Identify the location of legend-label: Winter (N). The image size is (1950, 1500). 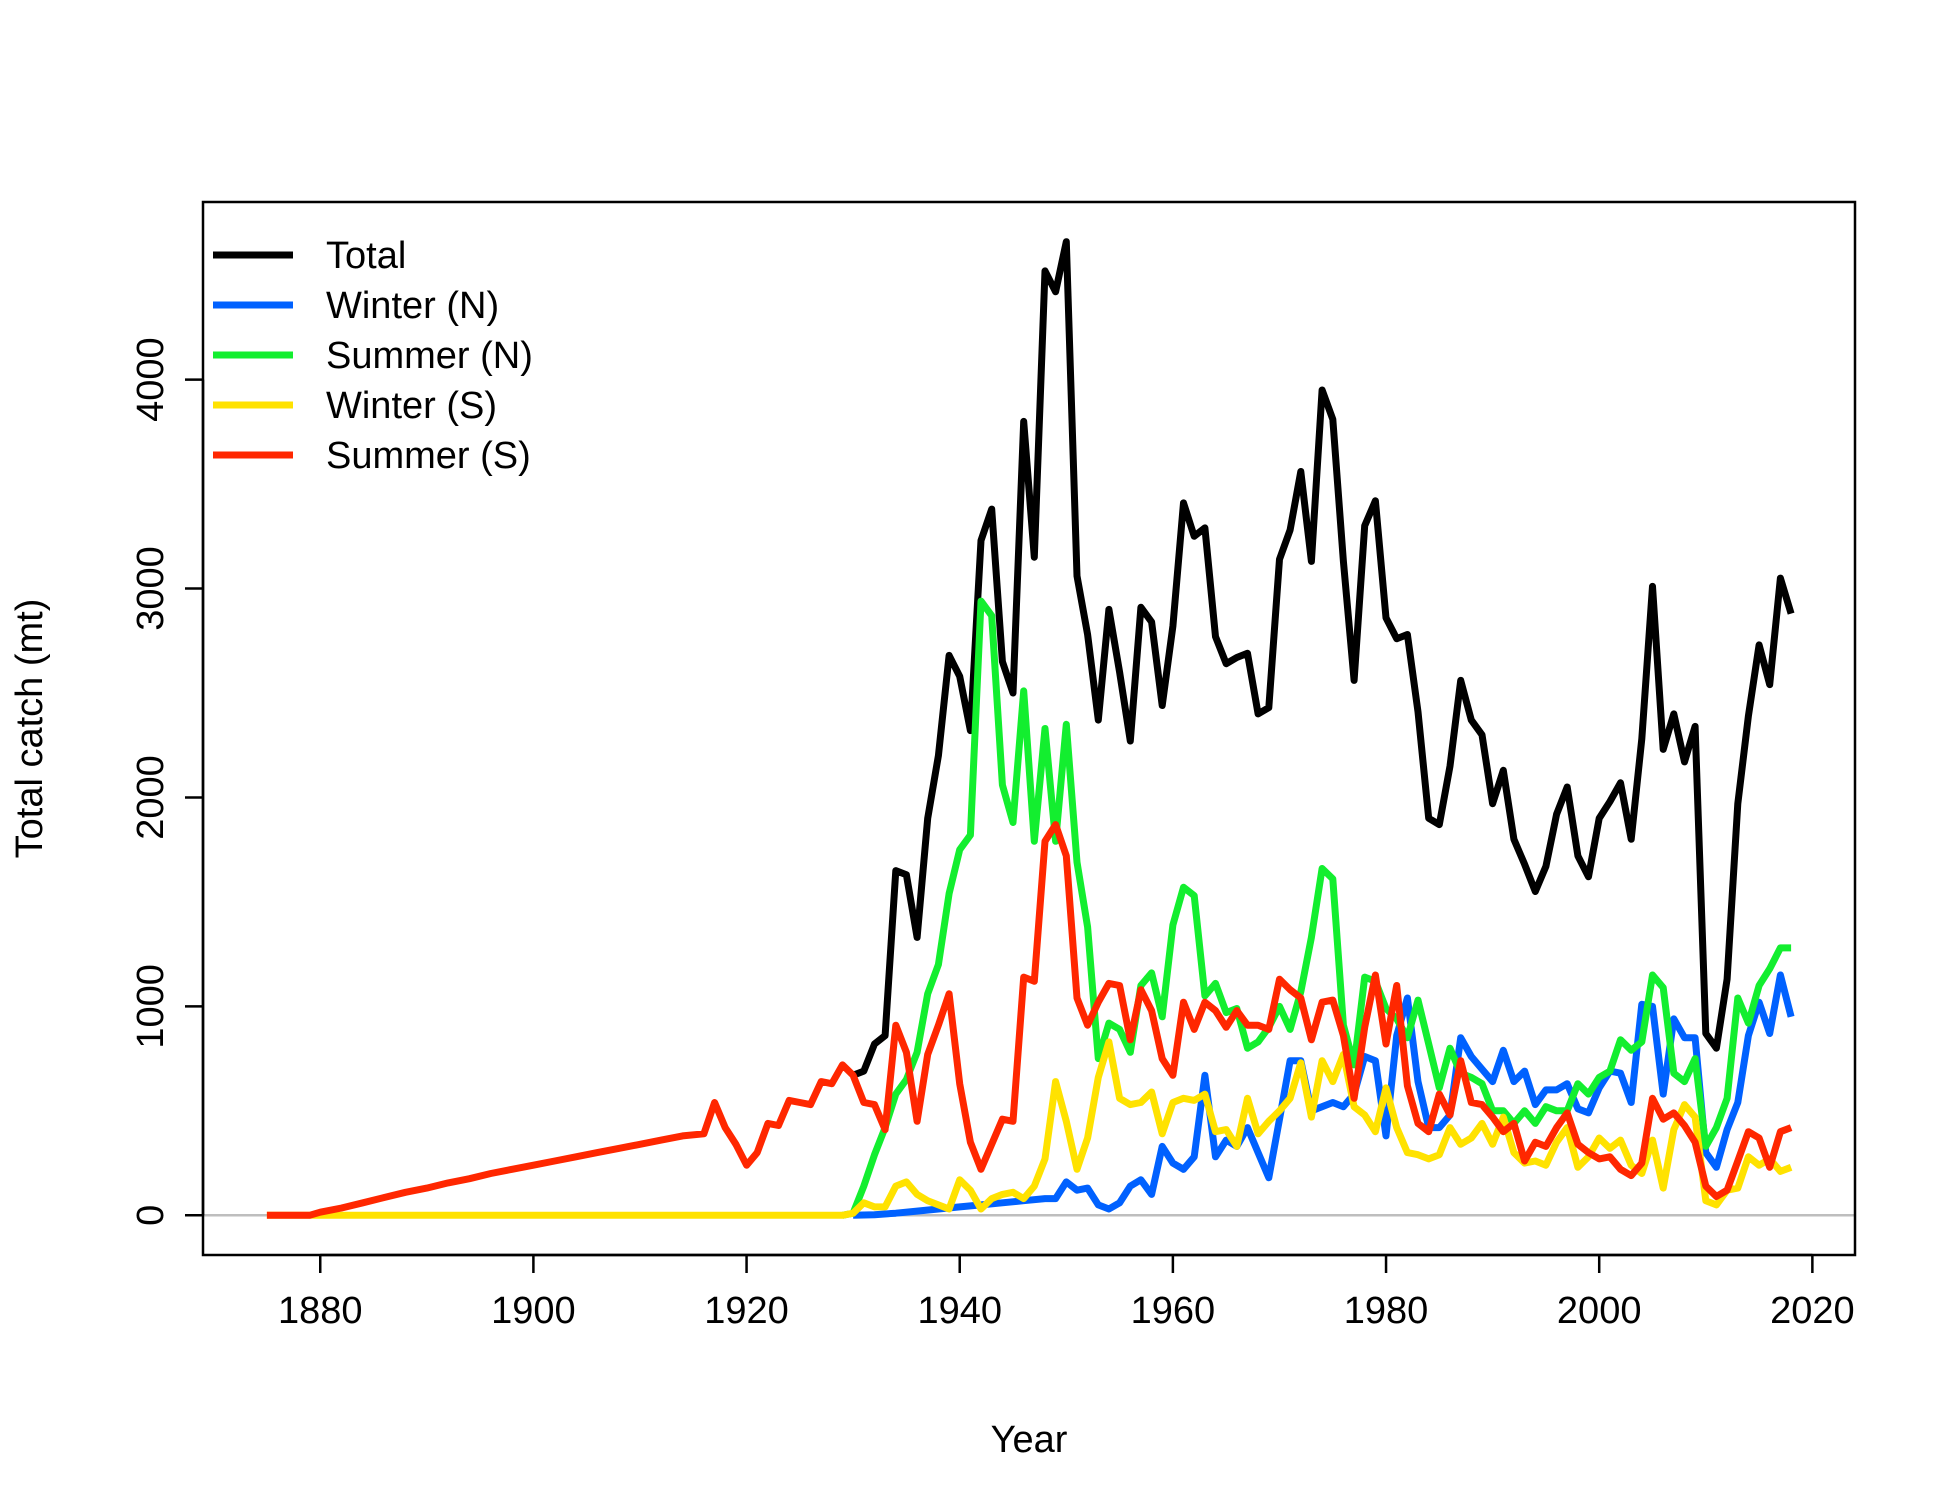
(412, 306).